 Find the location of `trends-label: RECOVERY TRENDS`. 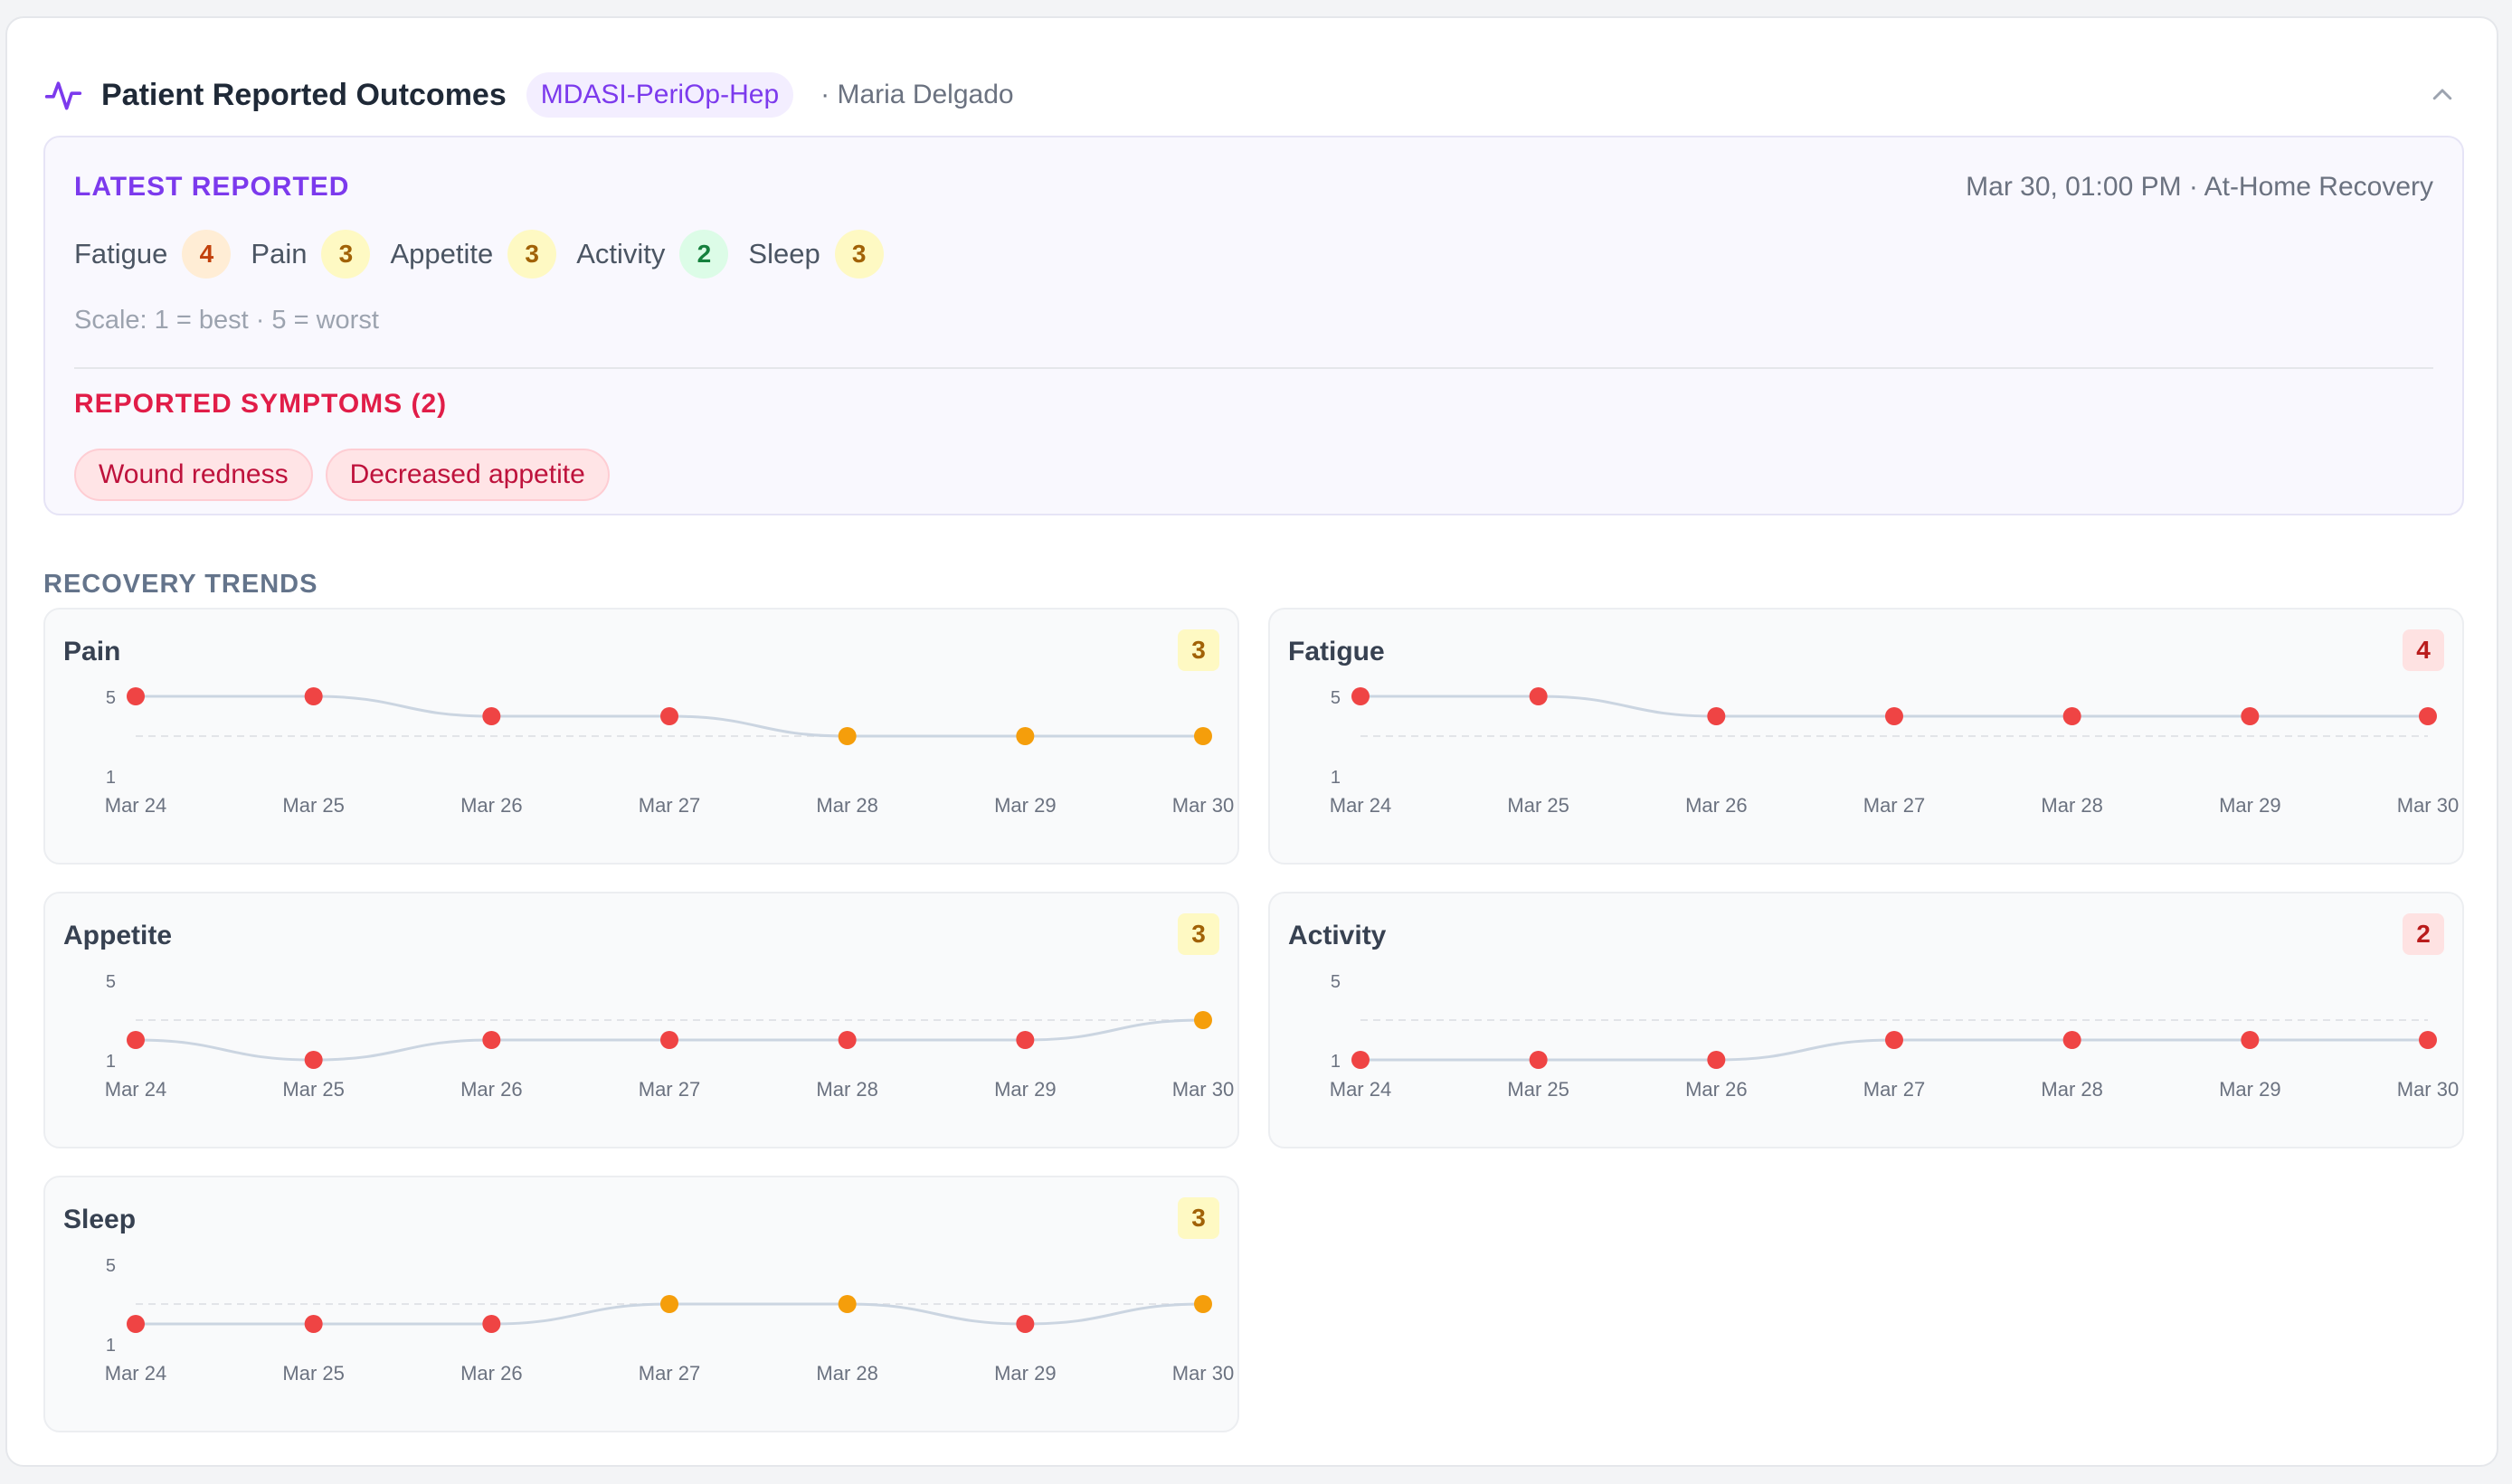

trends-label: RECOVERY TRENDS is located at coordinates (180, 584).